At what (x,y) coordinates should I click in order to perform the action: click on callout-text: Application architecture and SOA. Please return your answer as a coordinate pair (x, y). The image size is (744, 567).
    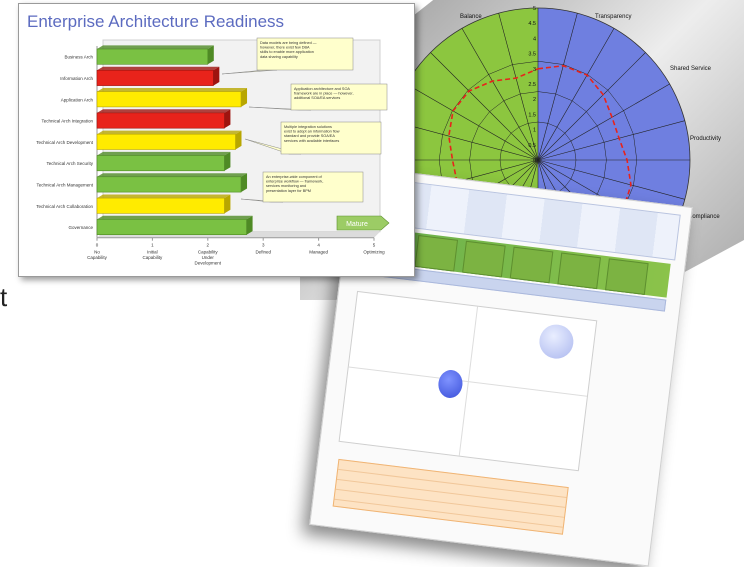
    Looking at the image, I should click on (322, 89).